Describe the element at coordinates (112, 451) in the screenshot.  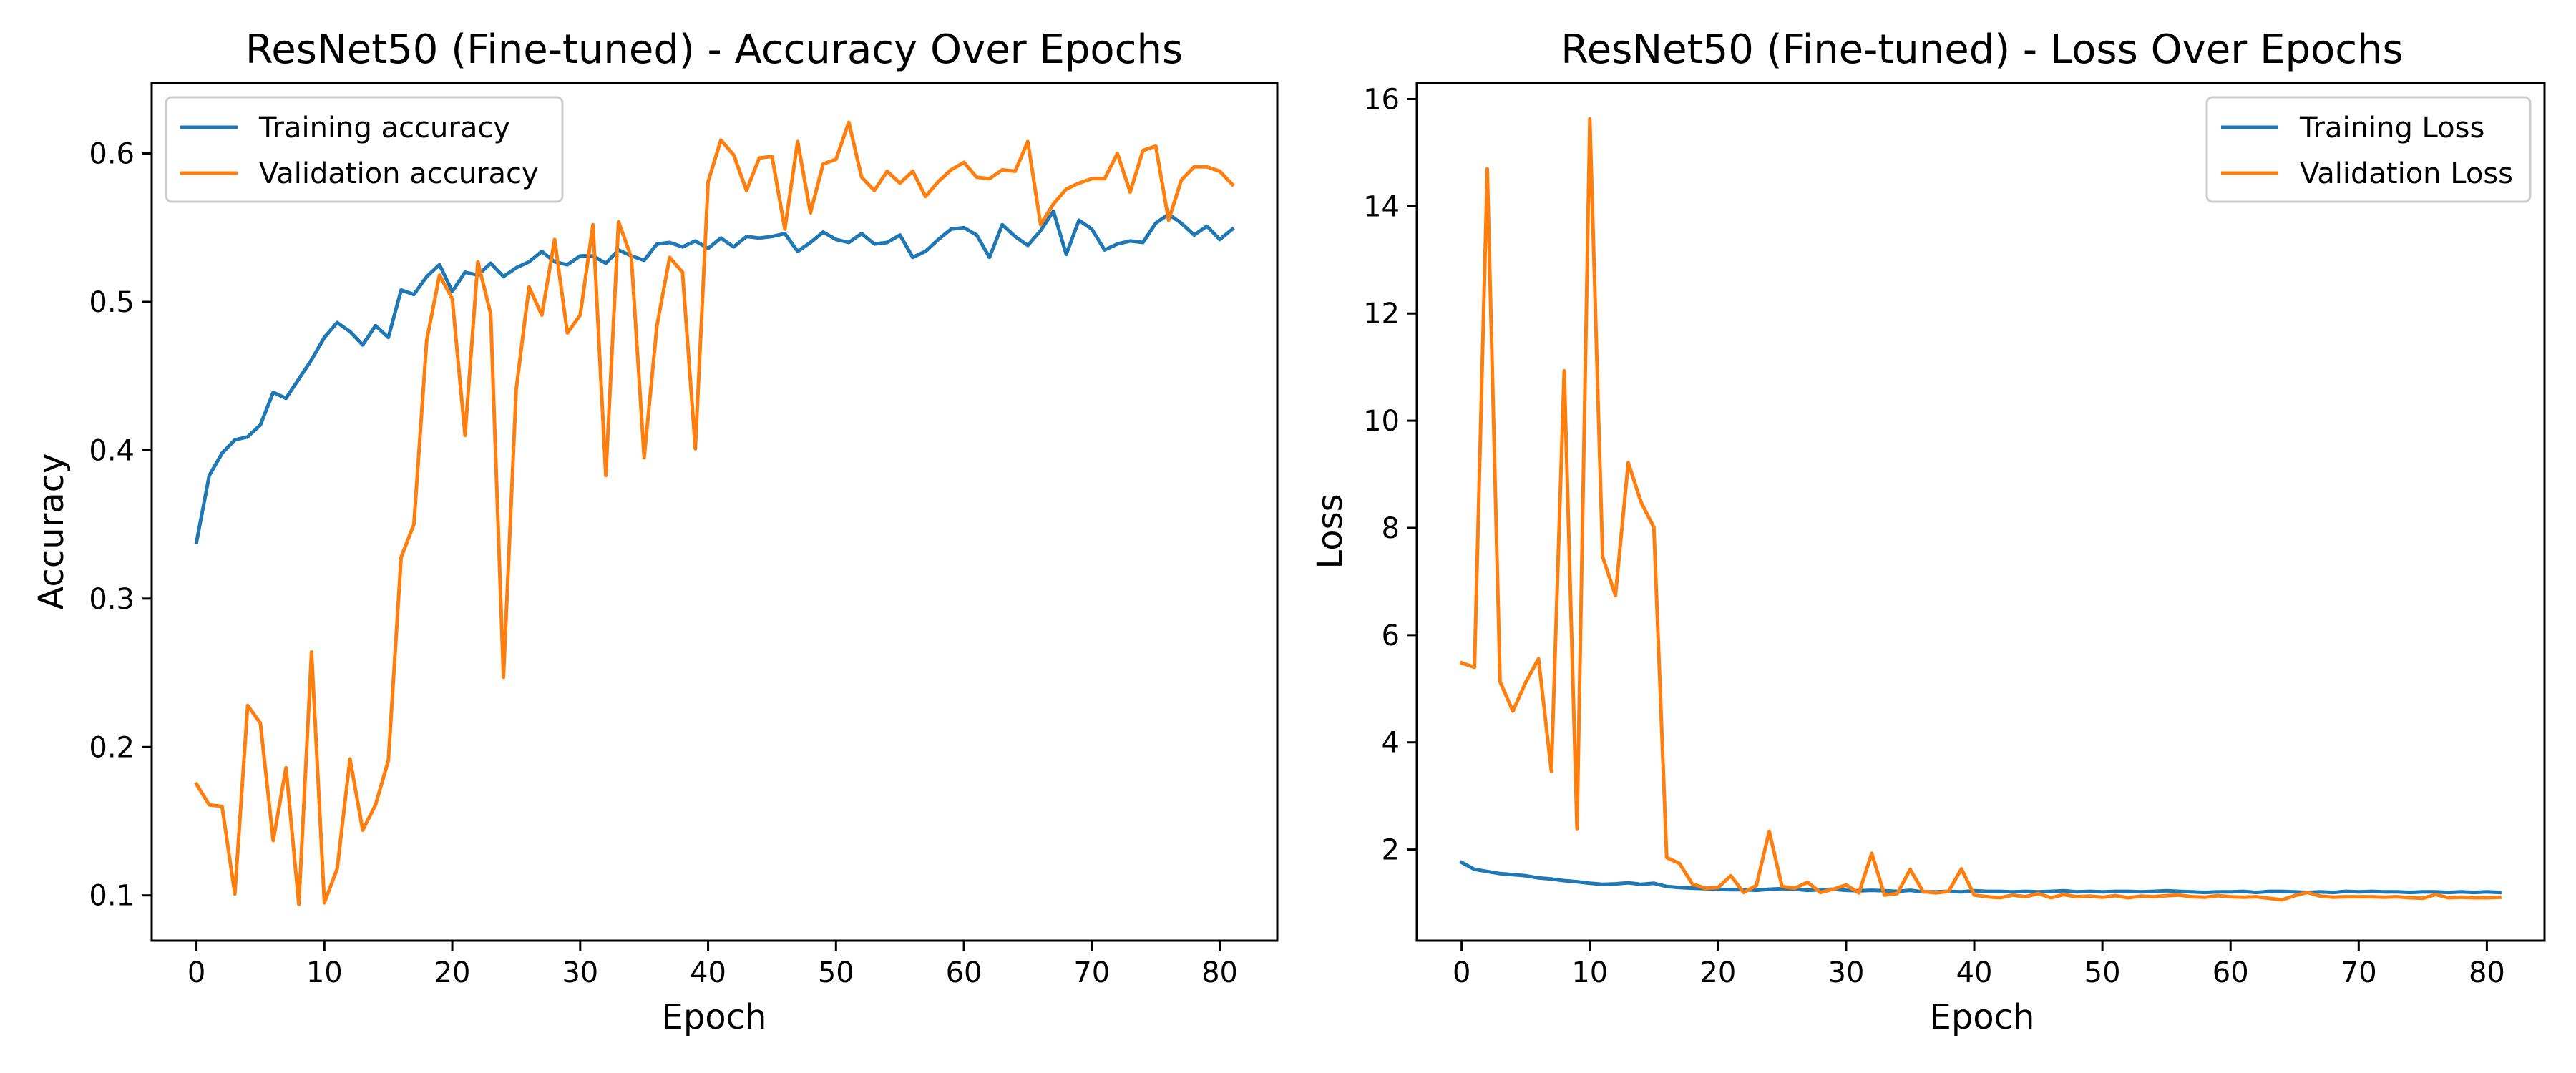
I see `y-tick-label: 0.4` at that location.